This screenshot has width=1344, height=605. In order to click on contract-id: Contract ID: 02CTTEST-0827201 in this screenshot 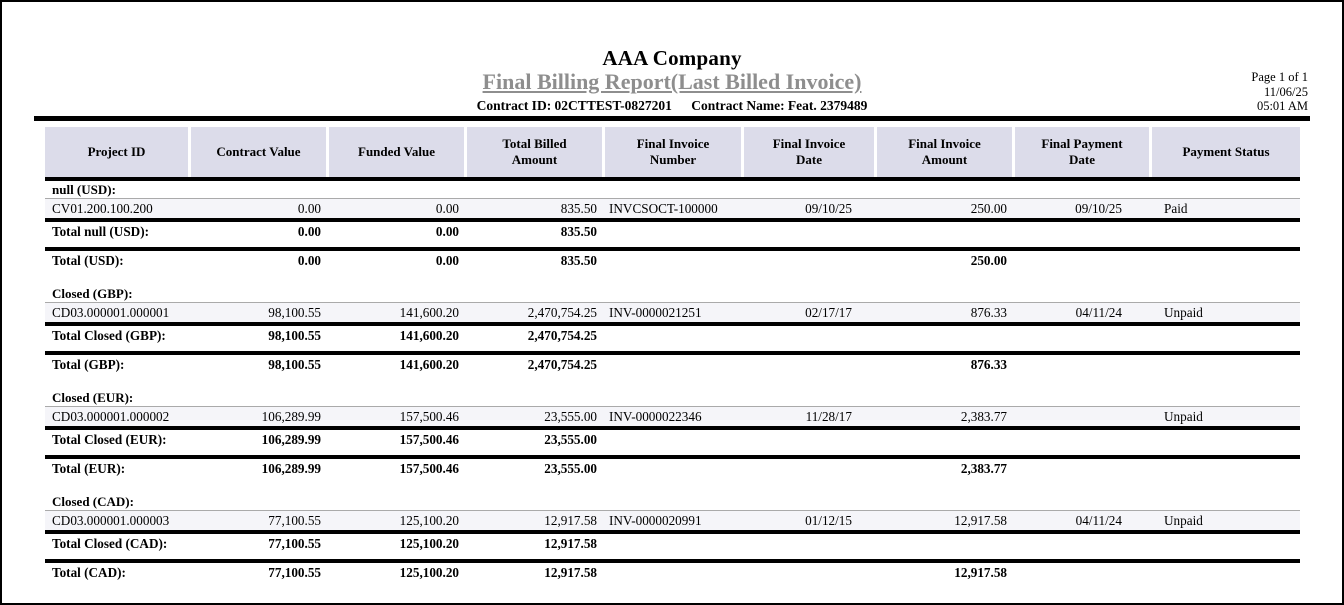, I will do `click(574, 105)`.